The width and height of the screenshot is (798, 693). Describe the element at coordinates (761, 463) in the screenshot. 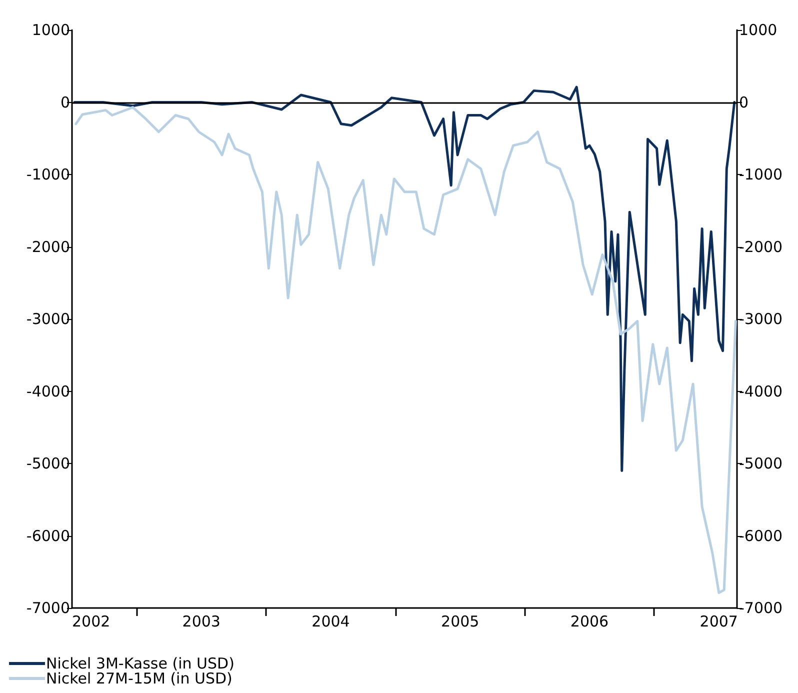

I see `y2-tick-label: -5000` at that location.